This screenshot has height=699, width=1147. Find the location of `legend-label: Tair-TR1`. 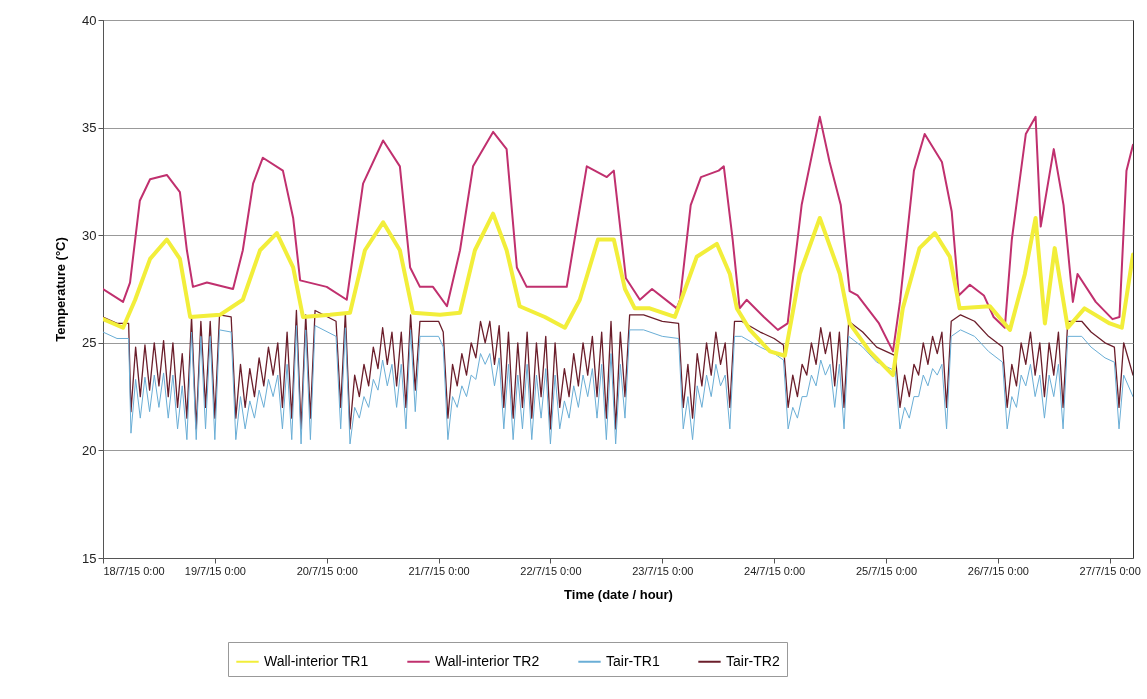

legend-label: Tair-TR1 is located at coordinates (633, 660).